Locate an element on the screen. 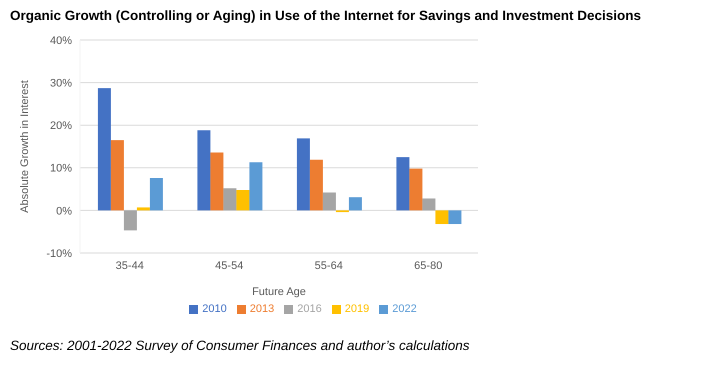  x-tick-label: 55-64 is located at coordinates (328, 266).